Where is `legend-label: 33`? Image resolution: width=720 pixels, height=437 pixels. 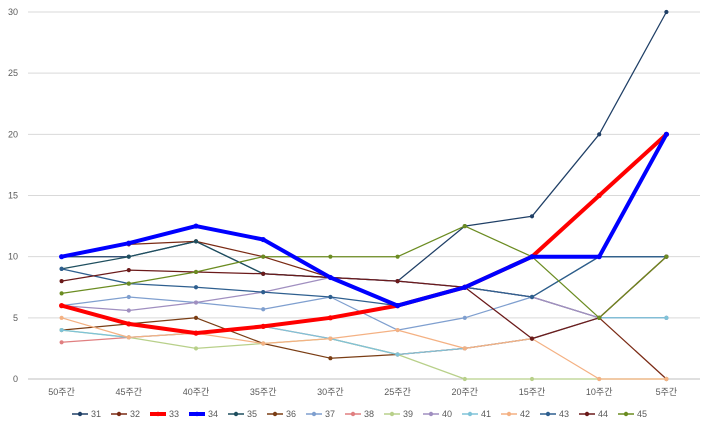
legend-label: 33 is located at coordinates (174, 414).